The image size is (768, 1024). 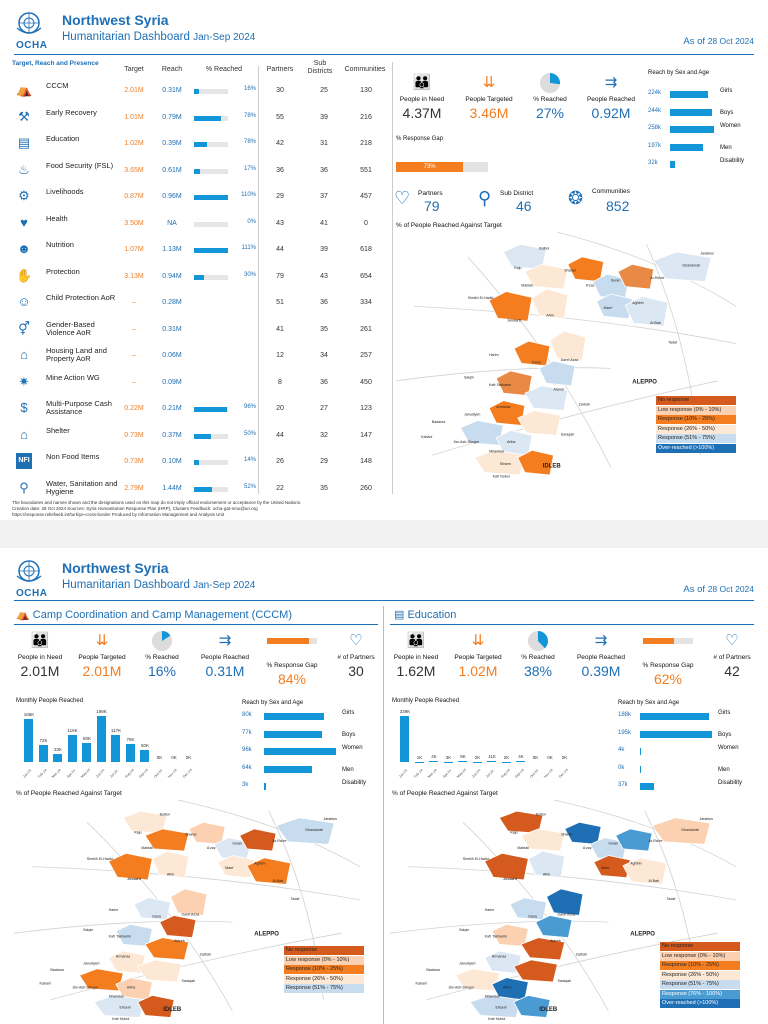 I want to click on target-value: –, so click(x=134, y=382).